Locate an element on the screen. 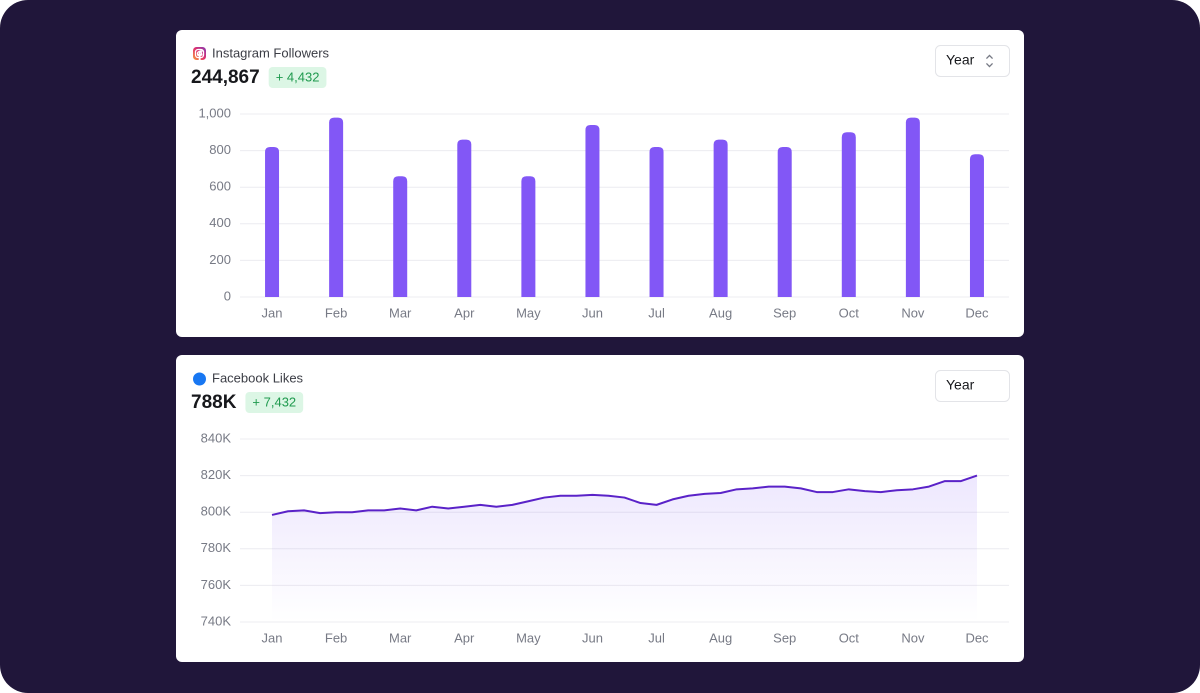  y-tick-label: 800 is located at coordinates (220, 149).